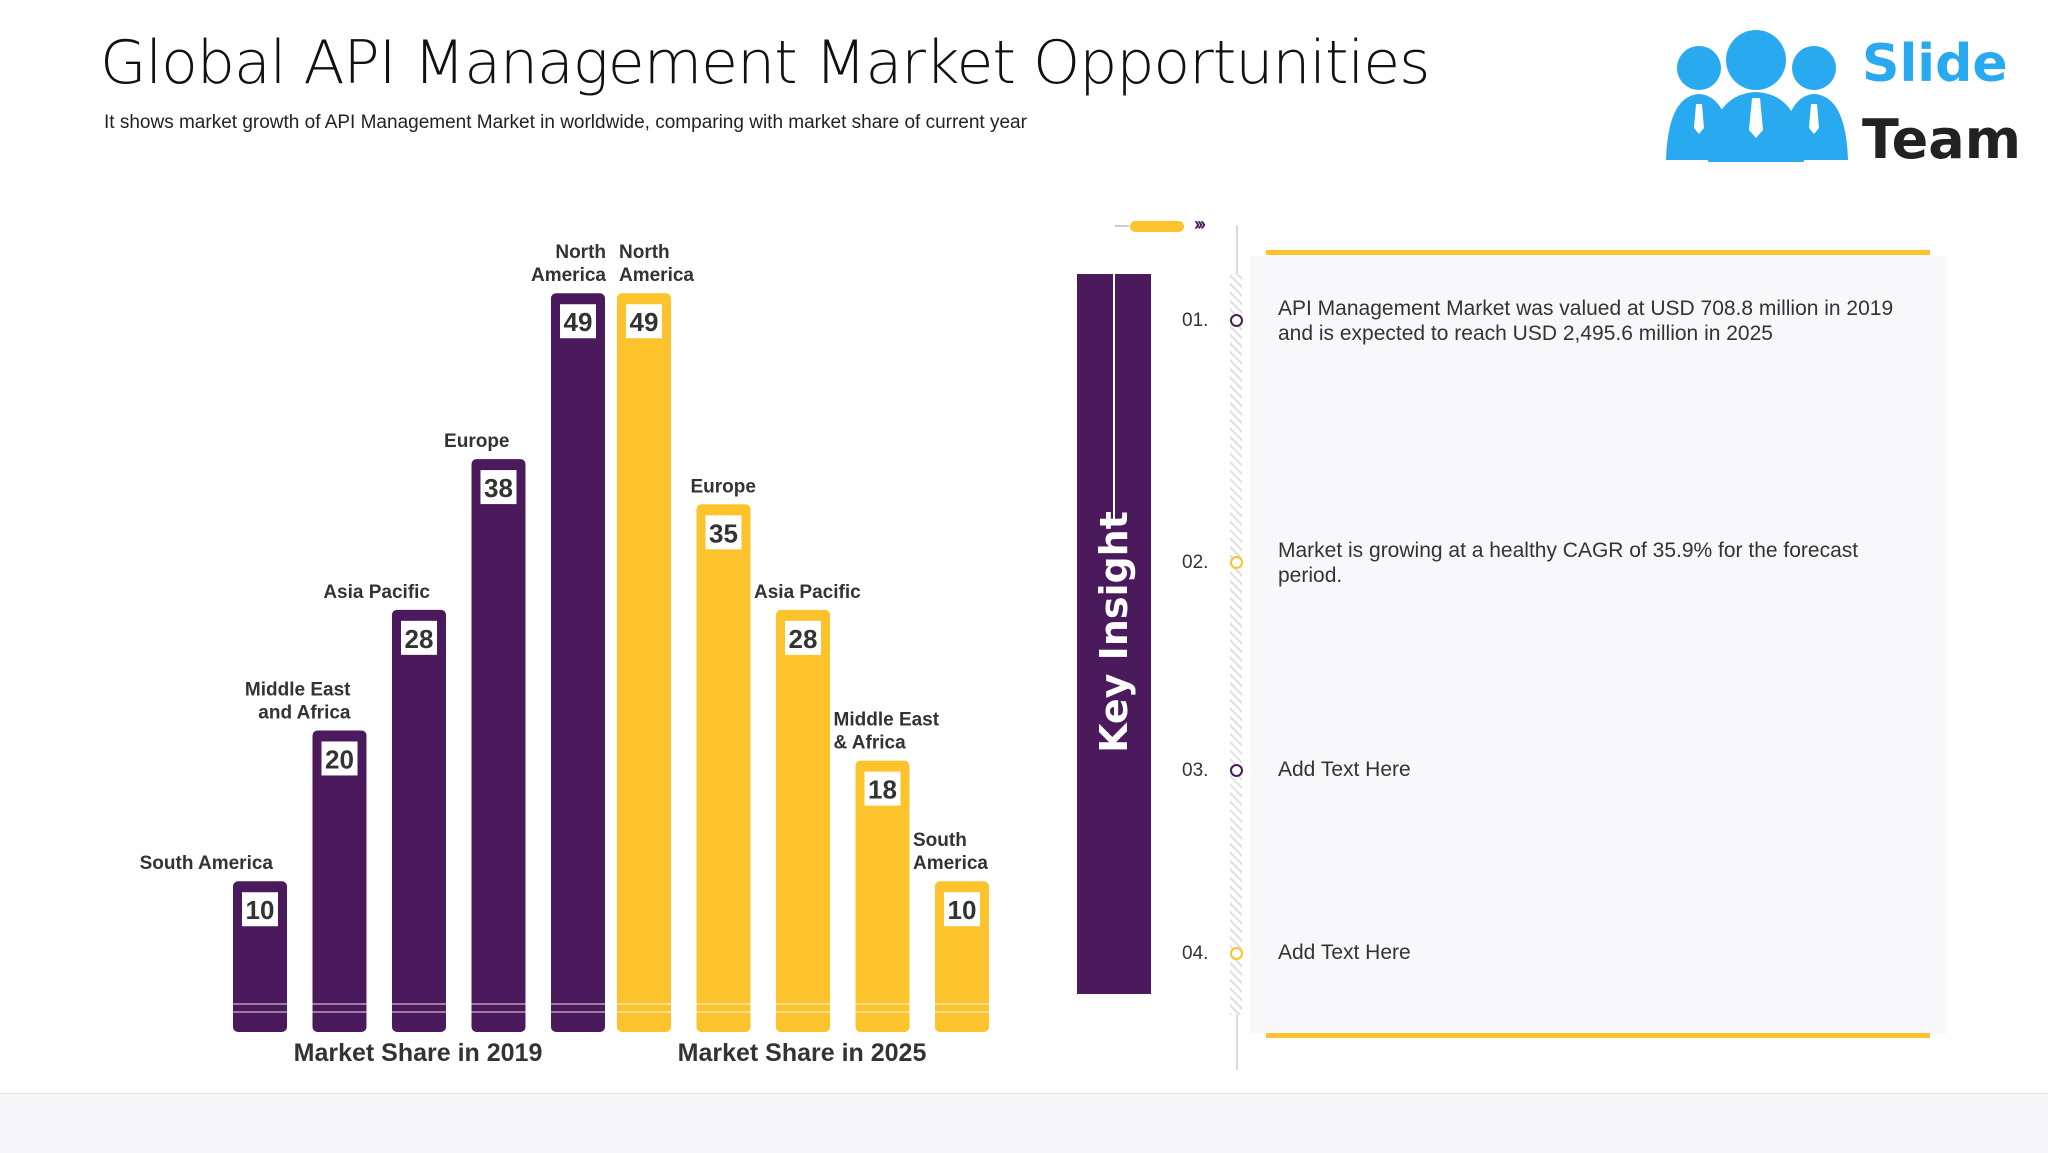  Describe the element at coordinates (1195, 953) in the screenshot. I see `insight-number-4: 04.` at that location.